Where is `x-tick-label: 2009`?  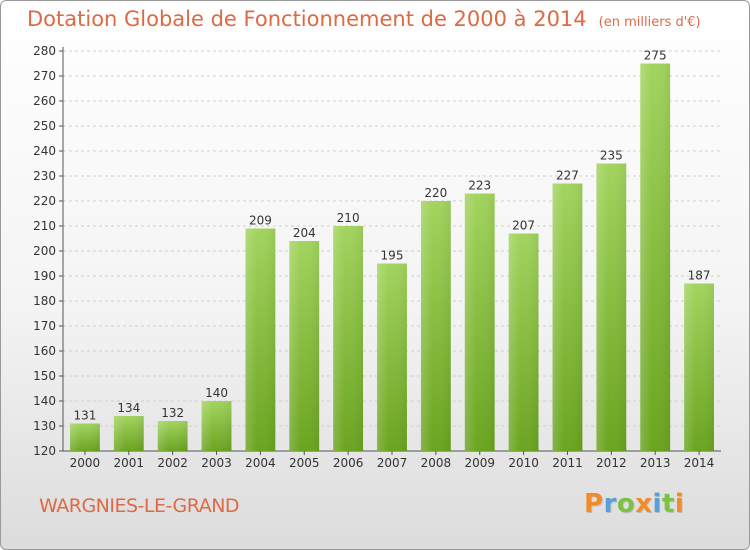 x-tick-label: 2009 is located at coordinates (479, 463).